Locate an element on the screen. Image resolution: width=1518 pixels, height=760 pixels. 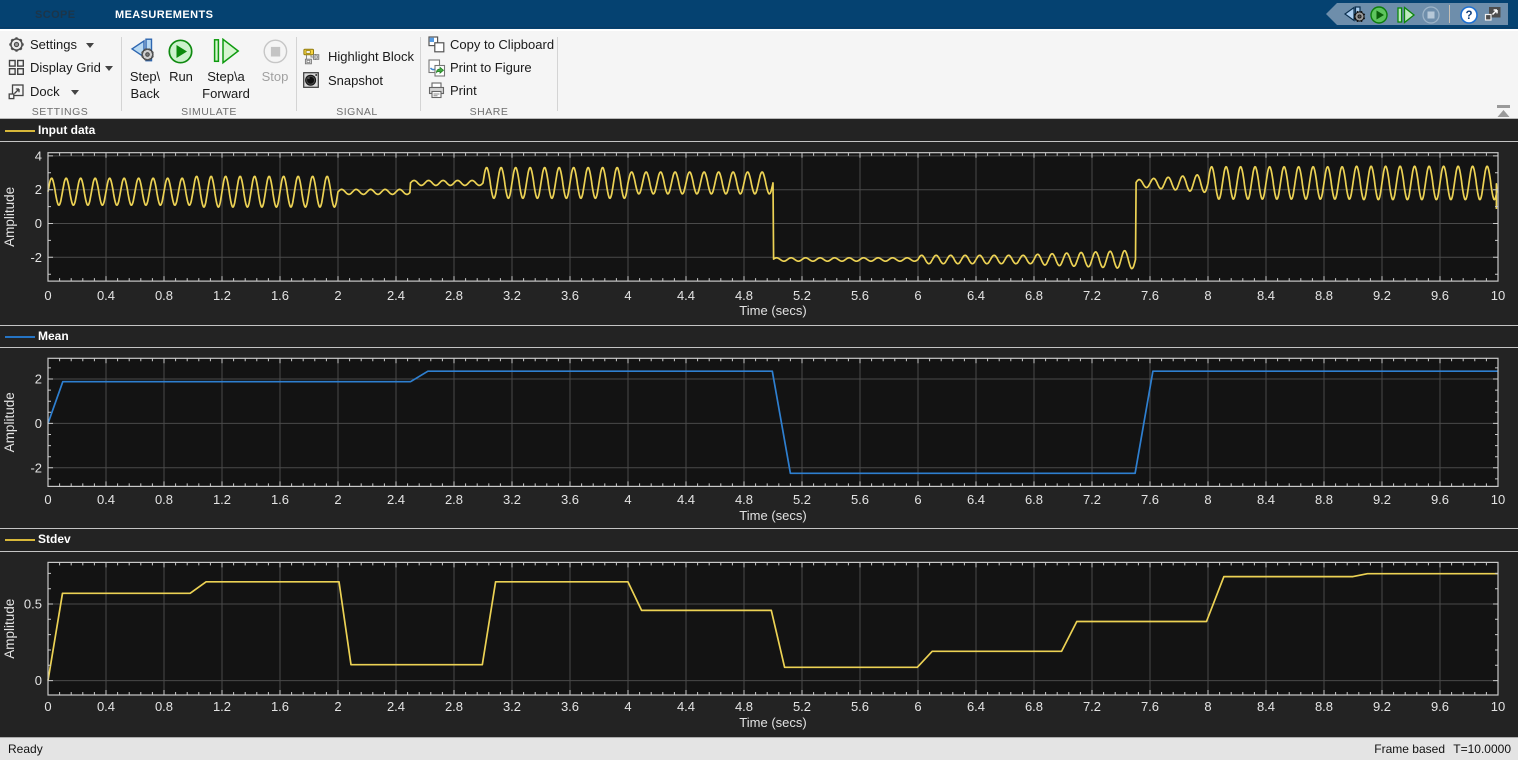
svg-text: 0.5 is located at coordinates (33, 604).